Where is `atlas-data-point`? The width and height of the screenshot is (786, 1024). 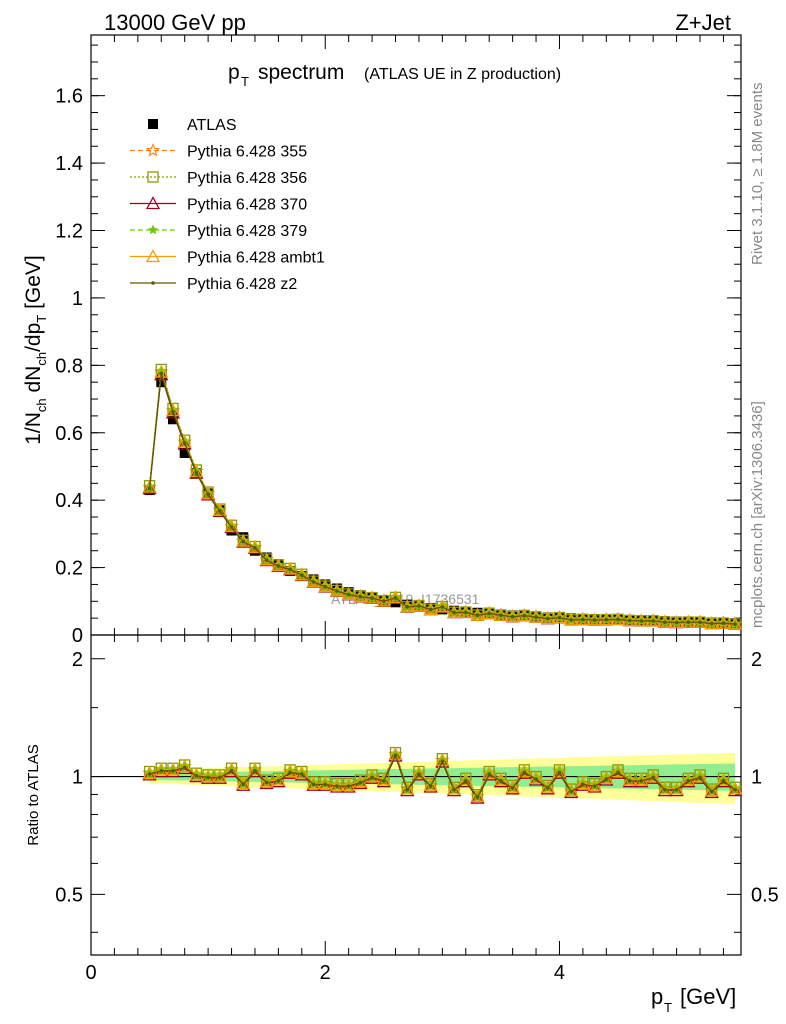 atlas-data-point is located at coordinates (172, 419).